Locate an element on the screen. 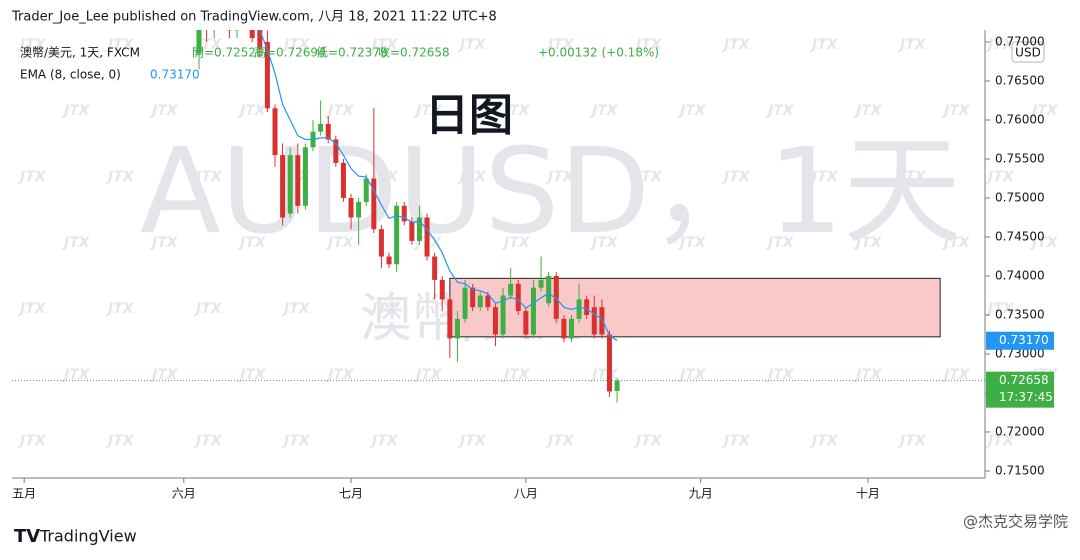 This screenshot has width=1080, height=560. y-tick-label: 0.72000 is located at coordinates (1020, 431).